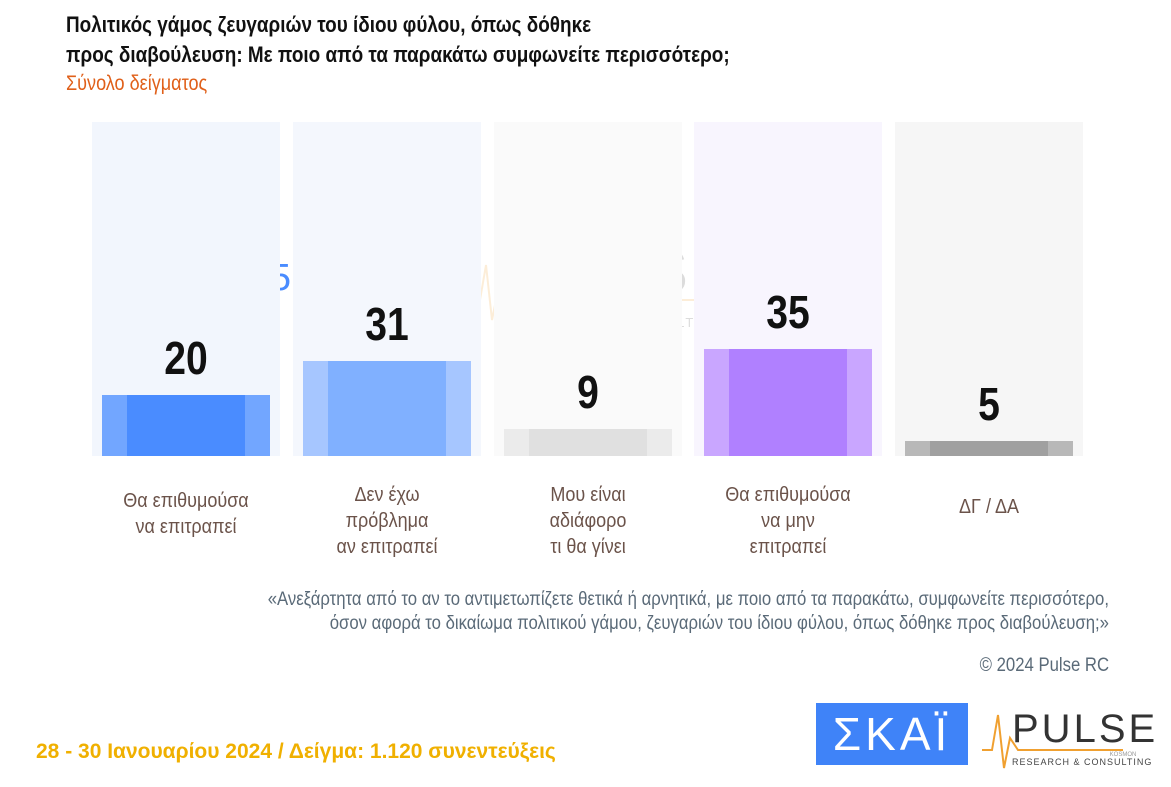  What do you see at coordinates (1044, 665) in the screenshot?
I see `copyright: © 2024 Pulse RC` at bounding box center [1044, 665].